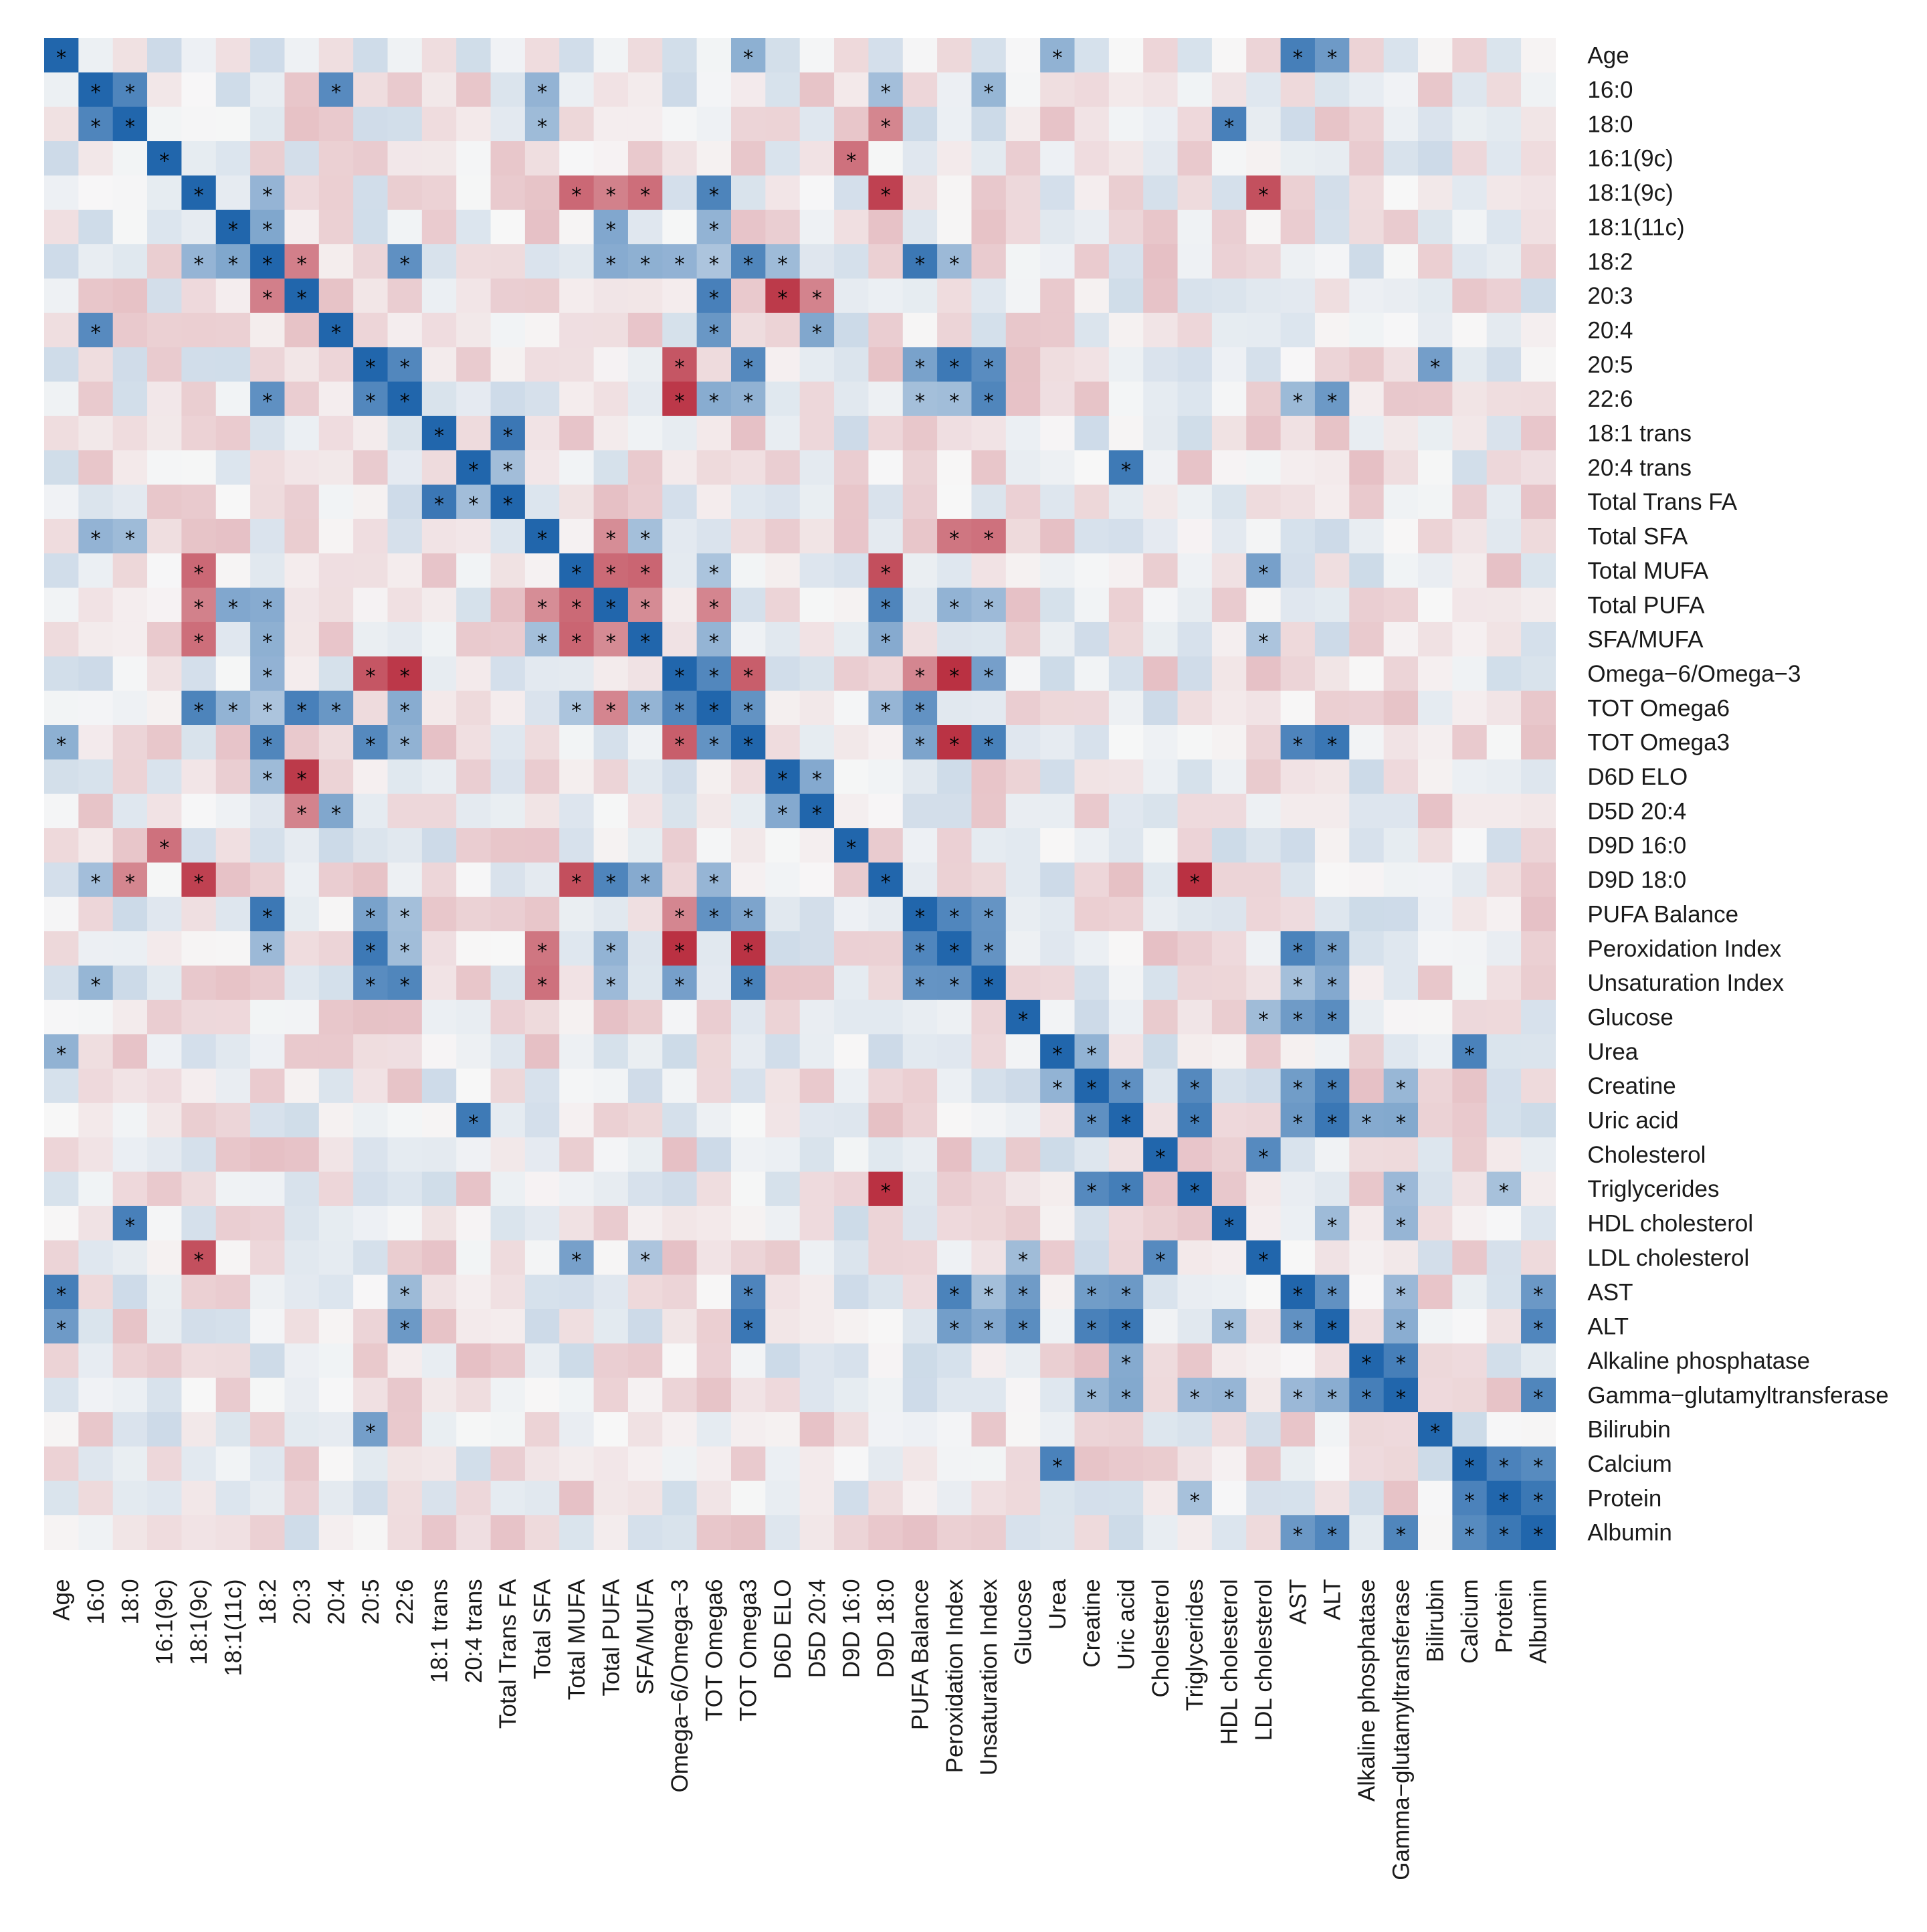 This screenshot has height=1932, width=1927. Describe the element at coordinates (1610, 124) in the screenshot. I see `row-label: 18:0` at that location.